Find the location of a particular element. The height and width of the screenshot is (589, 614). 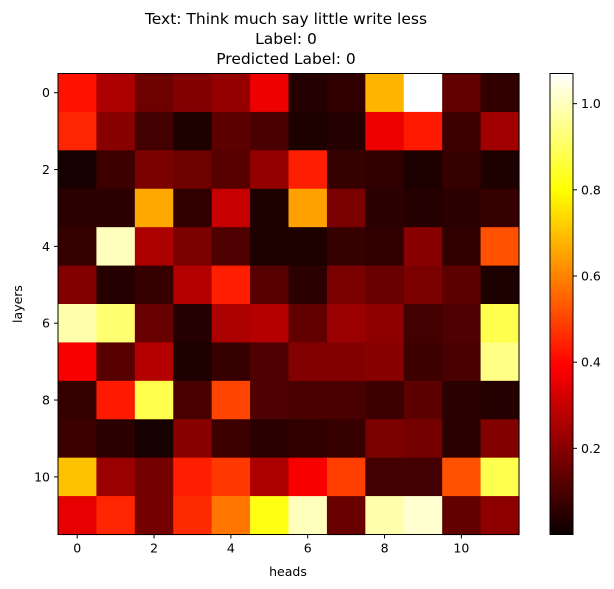

x-tick-label: 6 is located at coordinates (308, 548).